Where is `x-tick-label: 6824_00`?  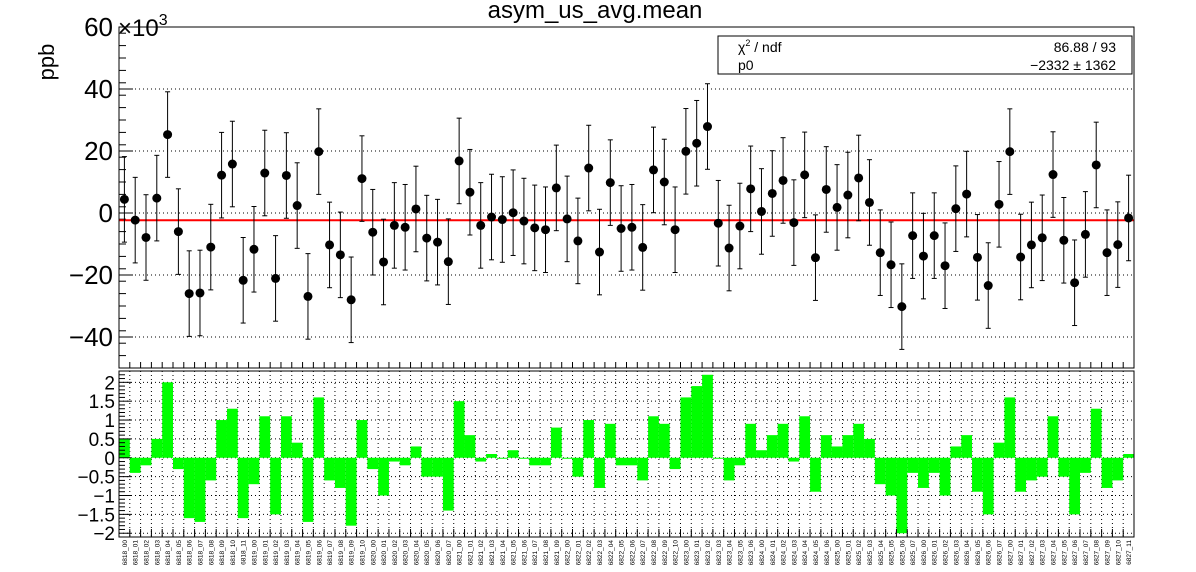
x-tick-label: 6824_00 is located at coordinates (762, 553).